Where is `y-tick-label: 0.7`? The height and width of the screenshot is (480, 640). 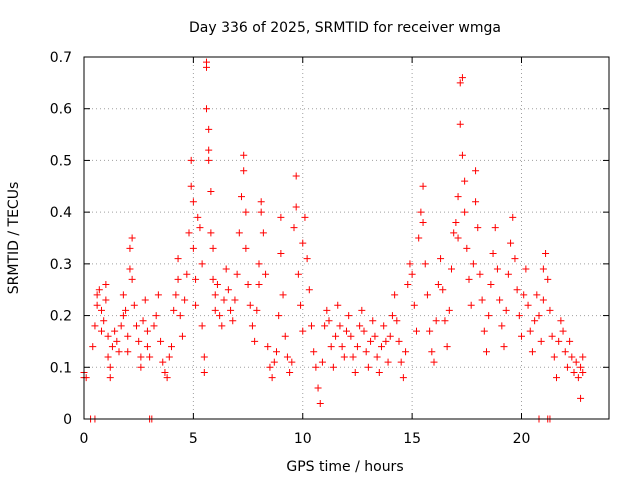 y-tick-label: 0.7 is located at coordinates (61, 58).